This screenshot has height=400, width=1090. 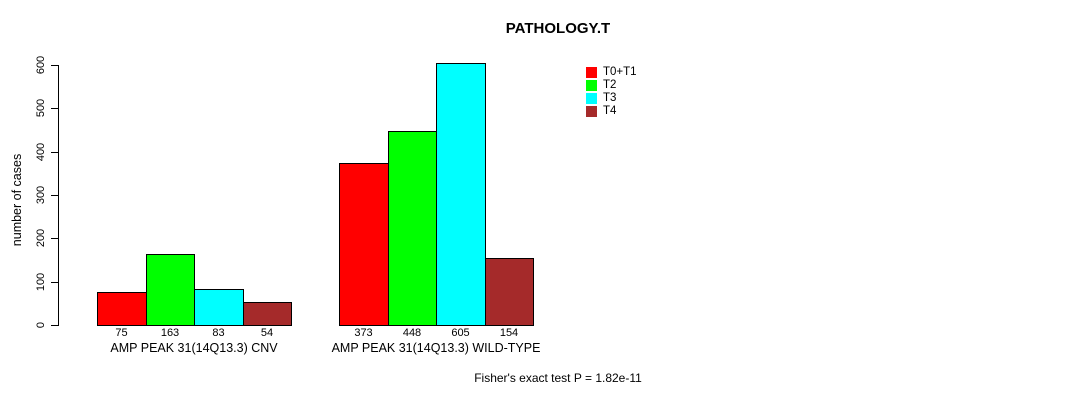 I want to click on group-label: AMP PEAK 31(14Q13.3) CNV, so click(x=194, y=348).